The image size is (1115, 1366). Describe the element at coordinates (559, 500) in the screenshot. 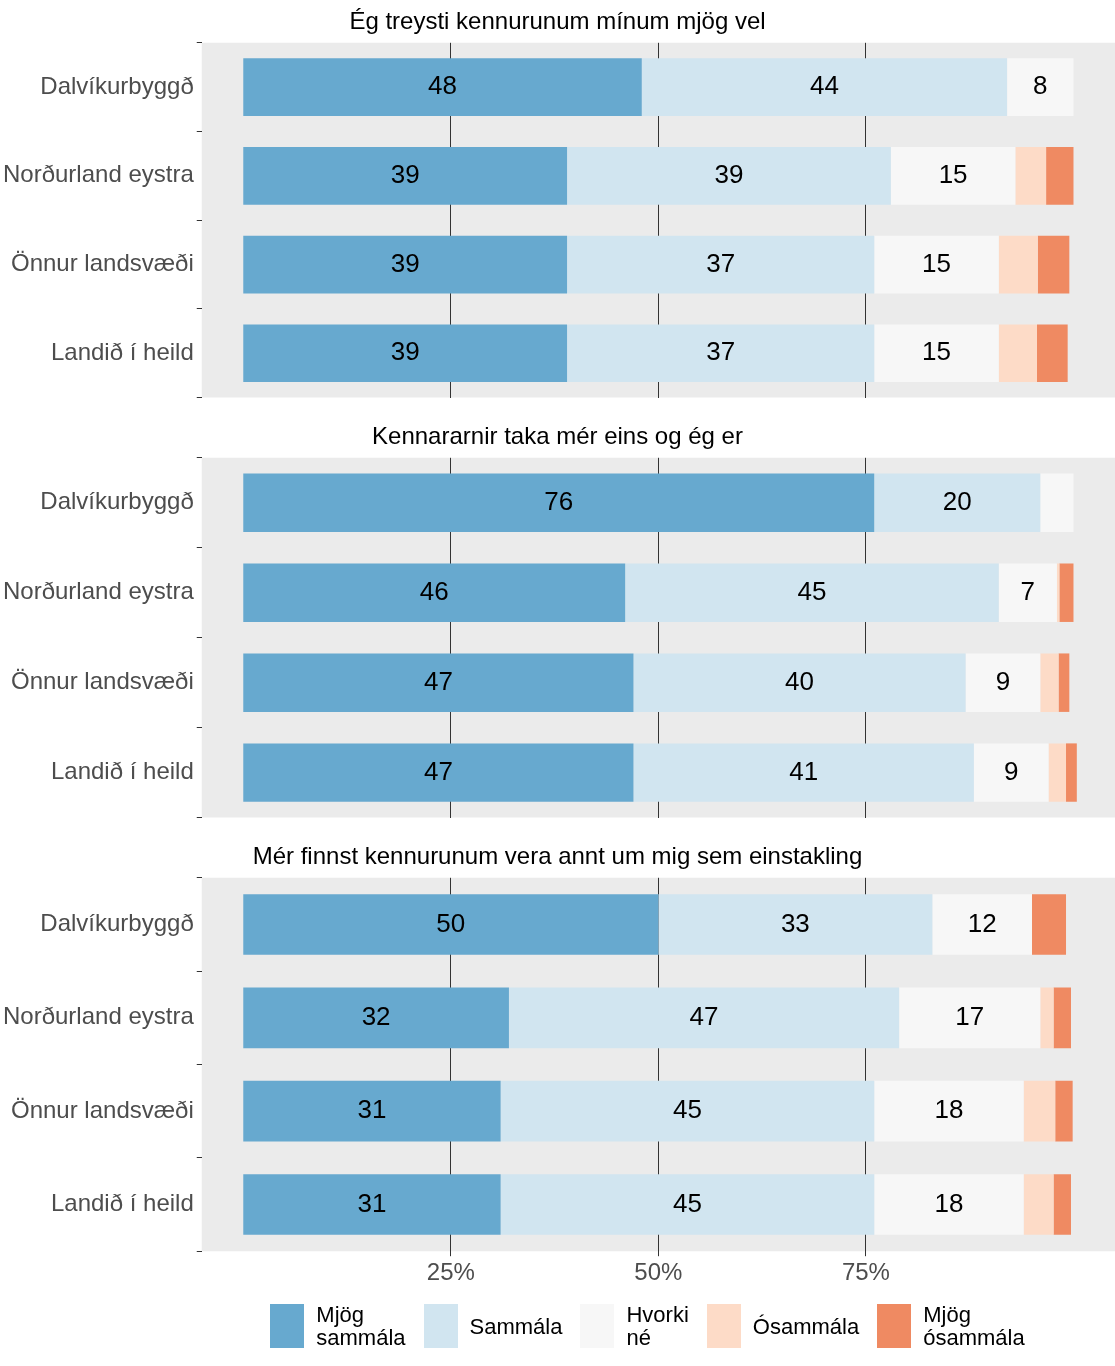

I see `data-label: 76` at that location.